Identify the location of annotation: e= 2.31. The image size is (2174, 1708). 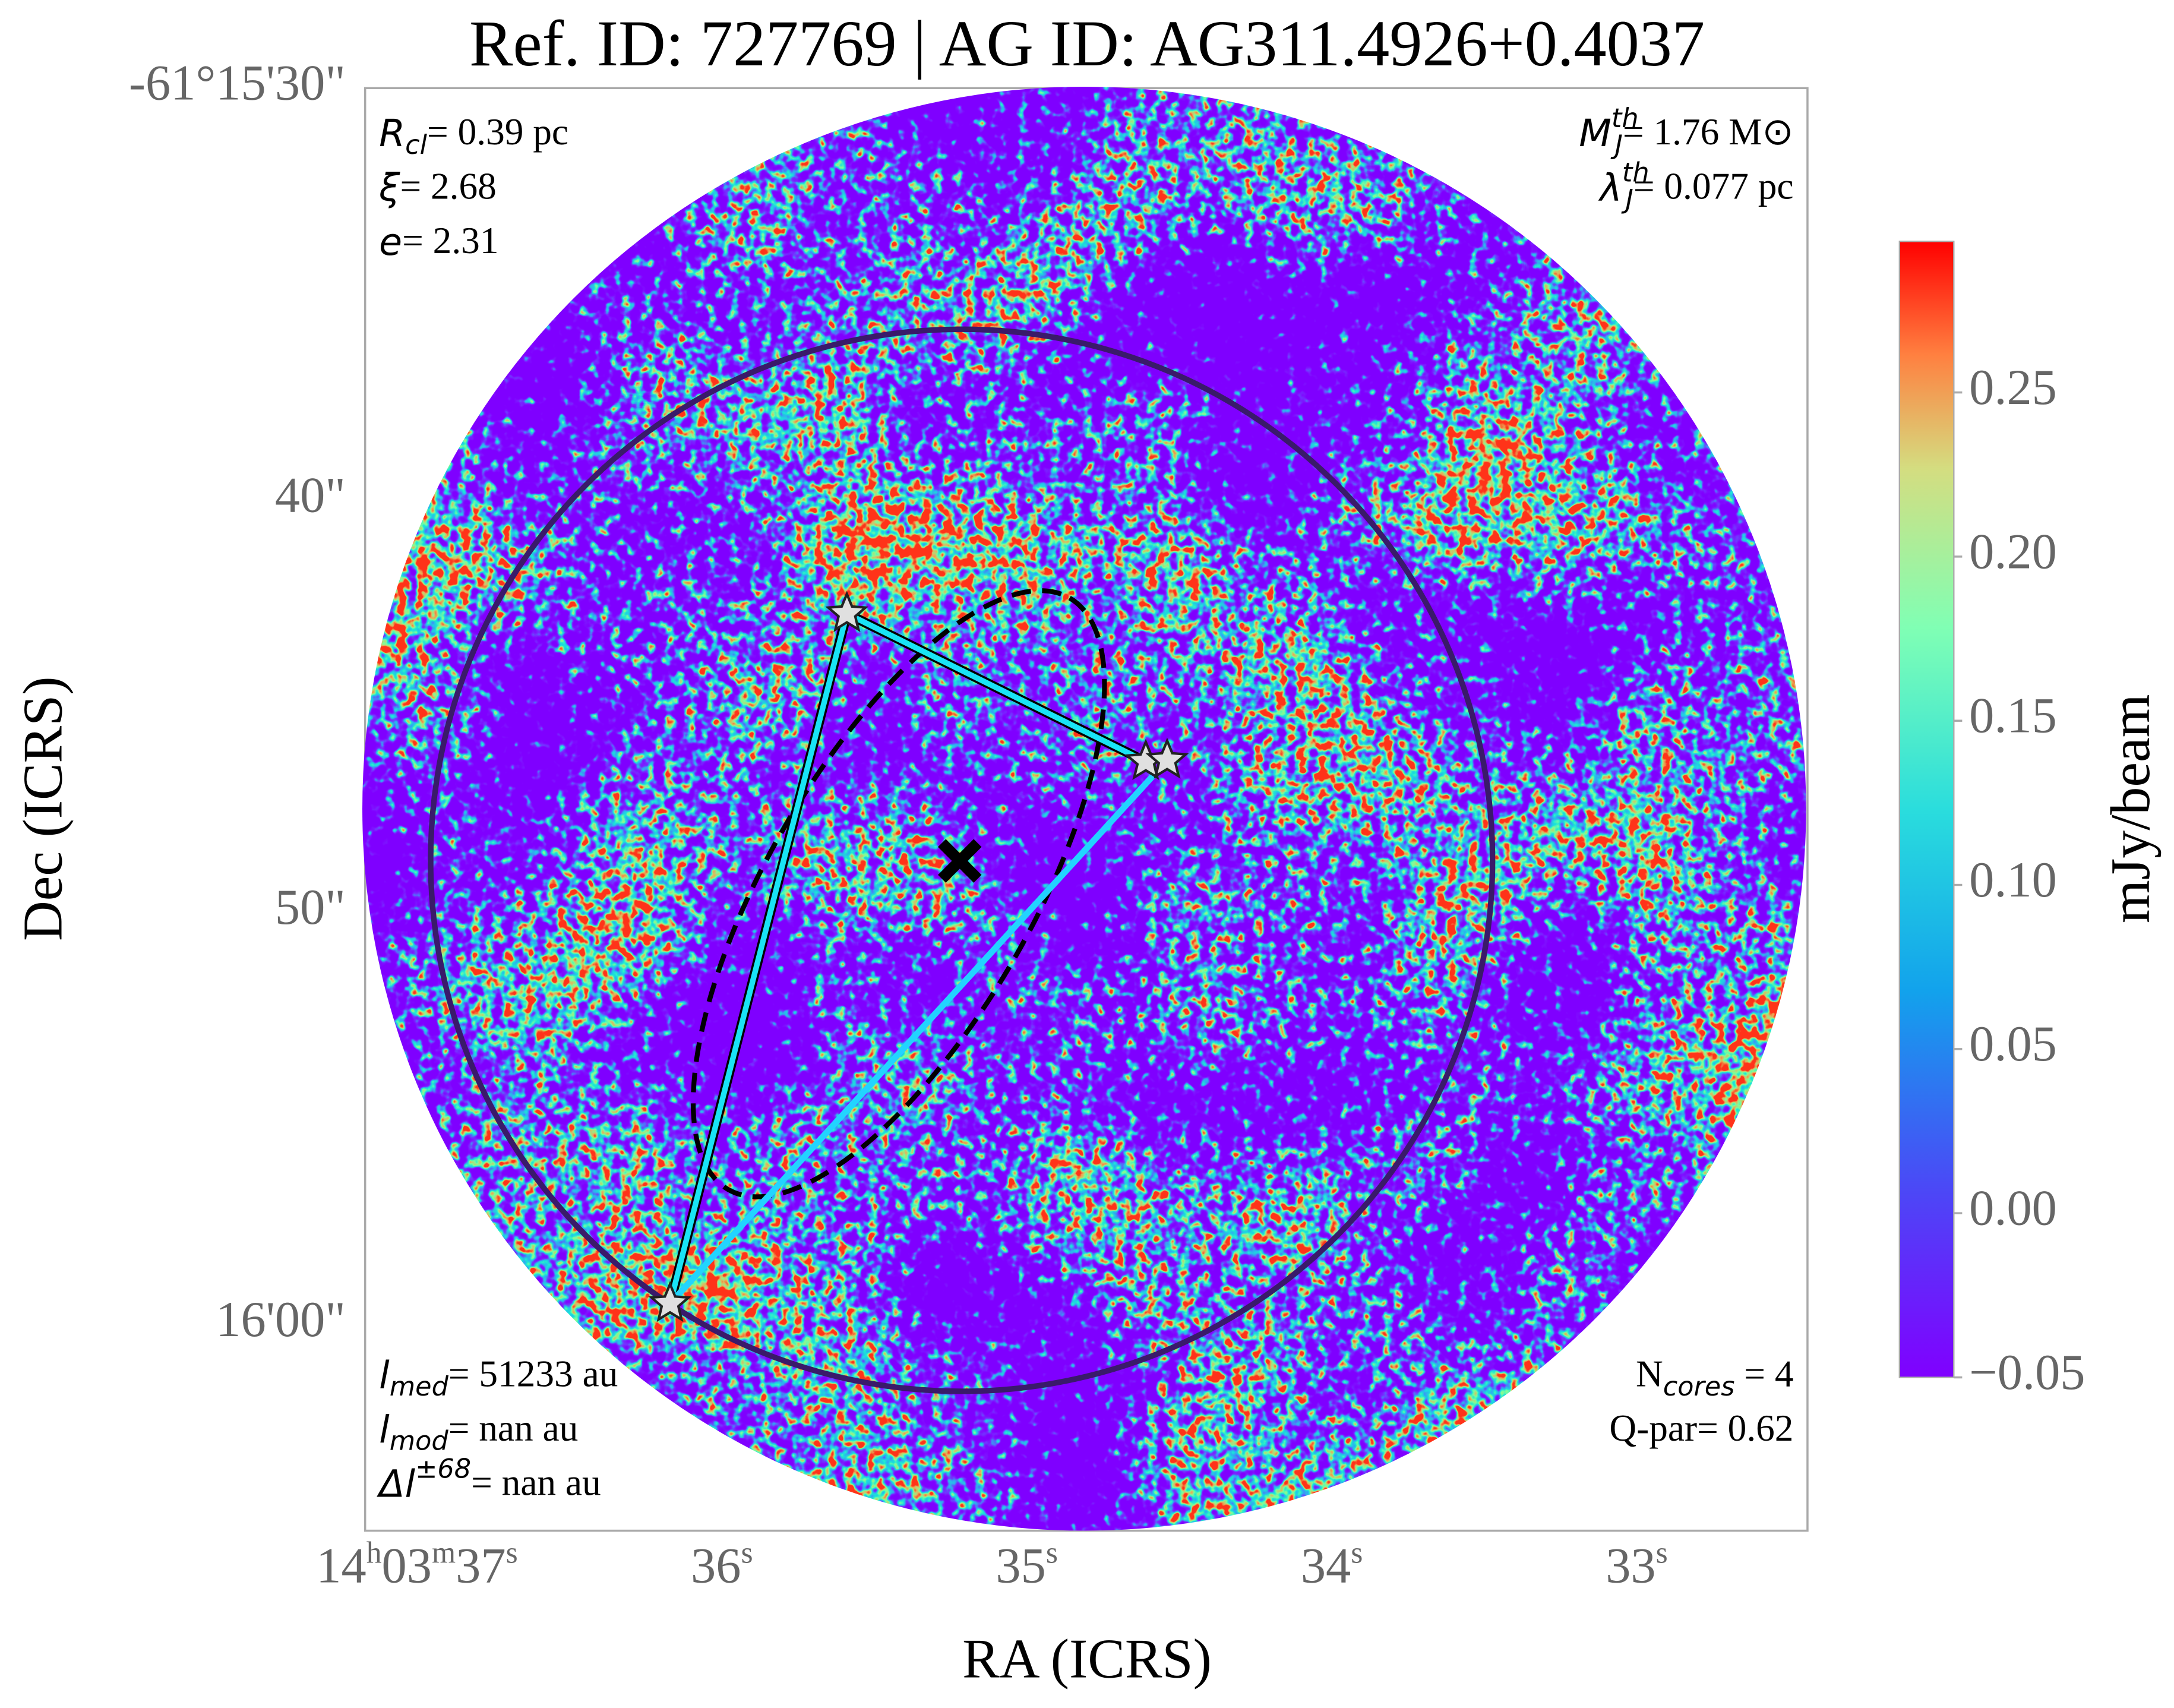
(439, 242).